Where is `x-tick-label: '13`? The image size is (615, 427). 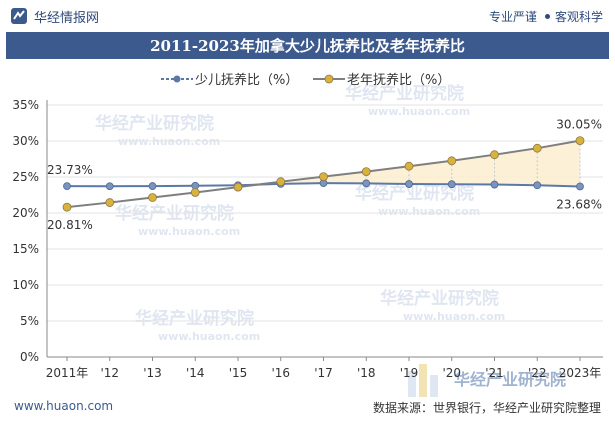
x-tick-label: '13 is located at coordinates (152, 373).